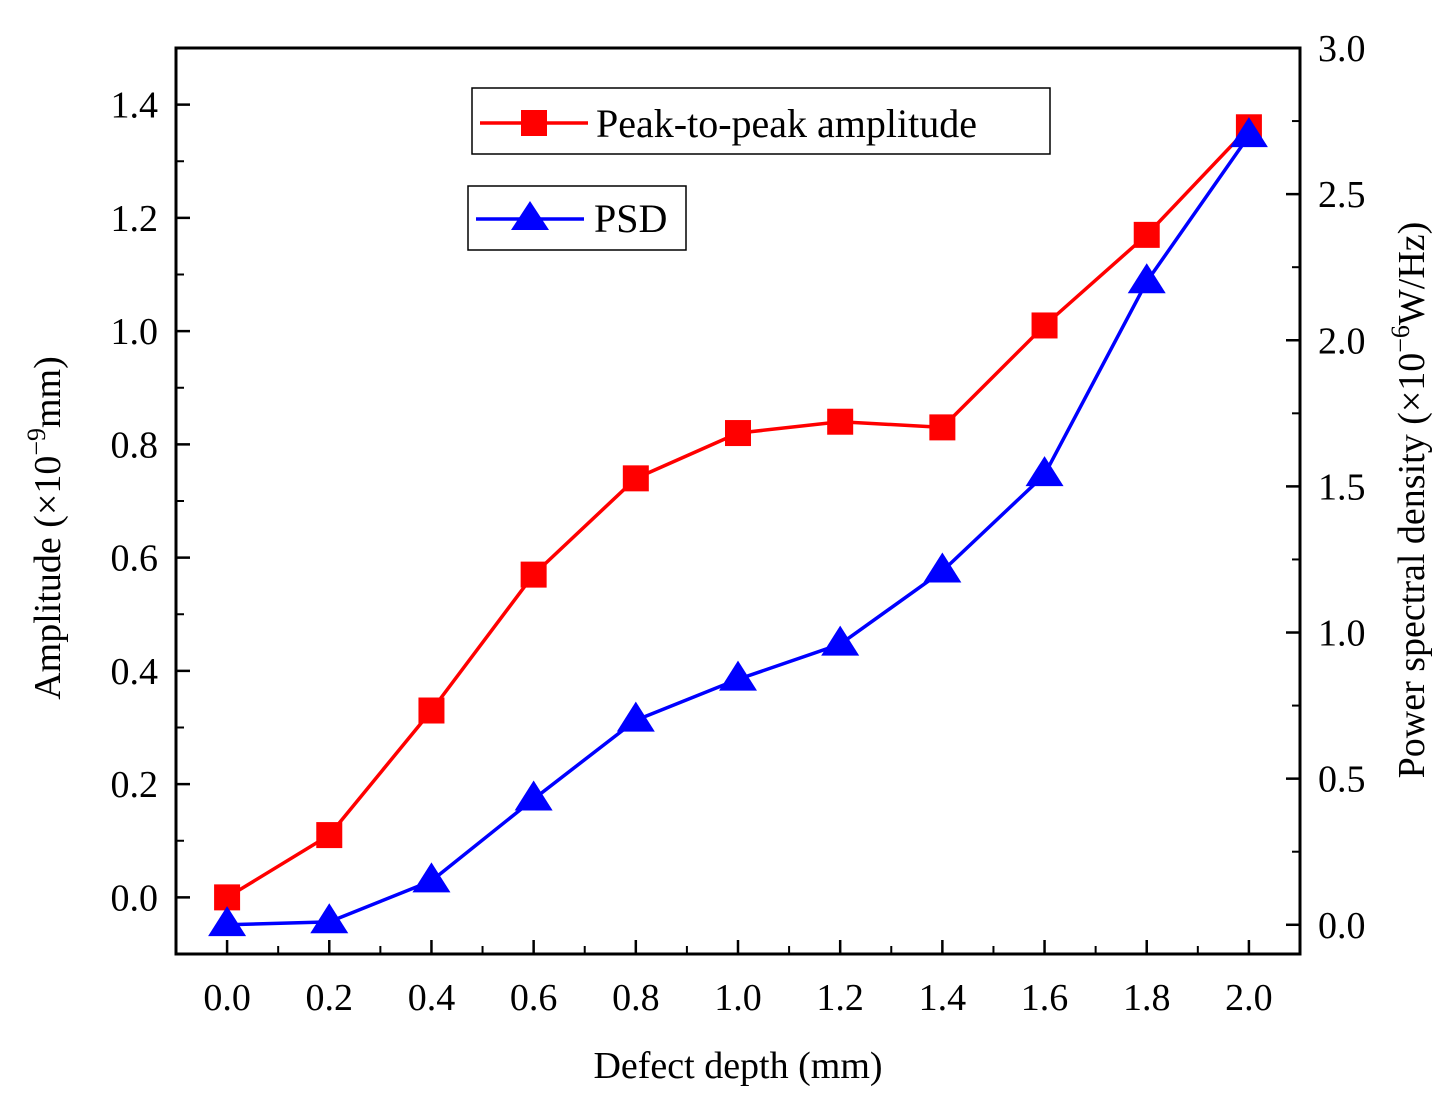 This screenshot has width=1456, height=1114. Describe the element at coordinates (1045, 998) in the screenshot. I see `x-tick-label: 1.6` at that location.